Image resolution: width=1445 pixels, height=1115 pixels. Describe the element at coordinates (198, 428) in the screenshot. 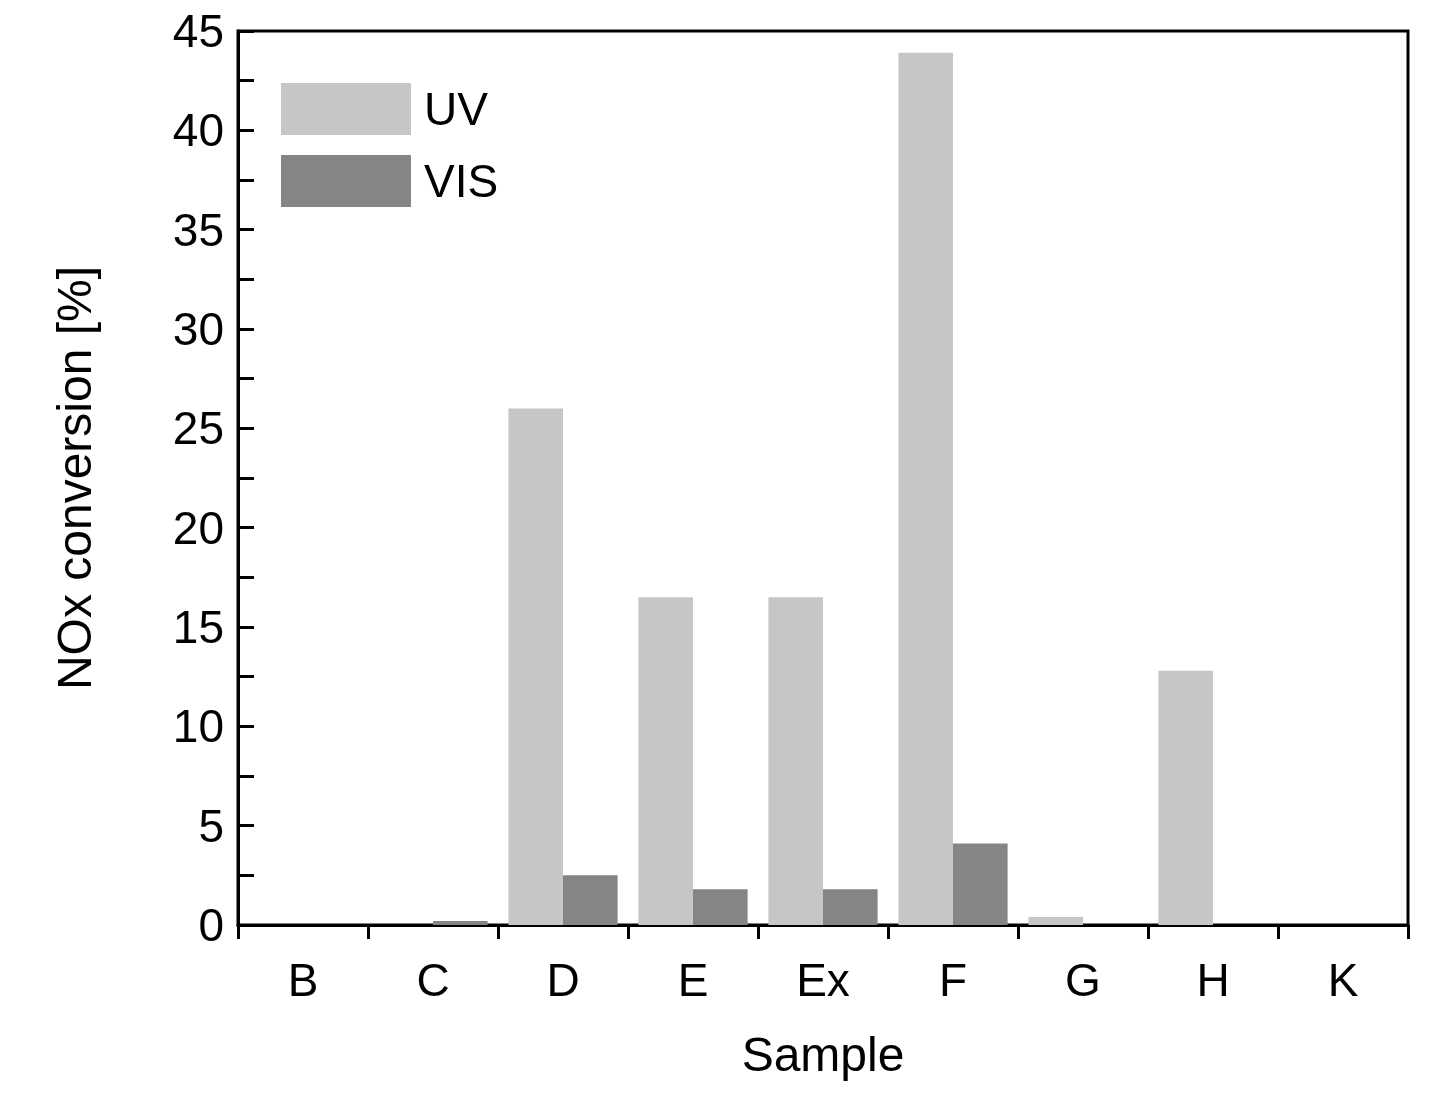

I see `y-tick-label: 25` at that location.